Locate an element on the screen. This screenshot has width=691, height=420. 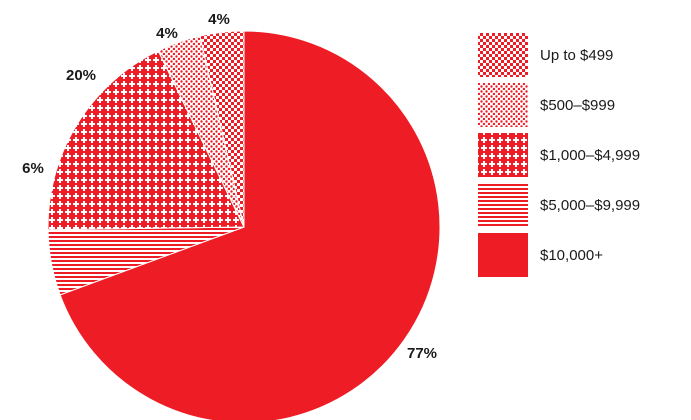
legend-label-1-000-4-999: $1,000–$4,999 is located at coordinates (590, 155).